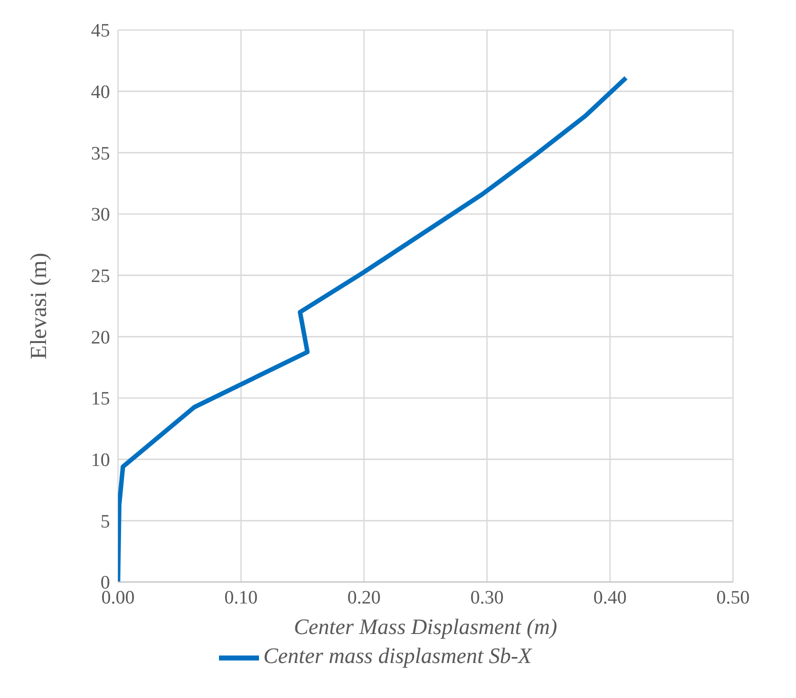 This screenshot has width=796, height=698. What do you see at coordinates (100, 461) in the screenshot?
I see `y-tick-label: 10` at bounding box center [100, 461].